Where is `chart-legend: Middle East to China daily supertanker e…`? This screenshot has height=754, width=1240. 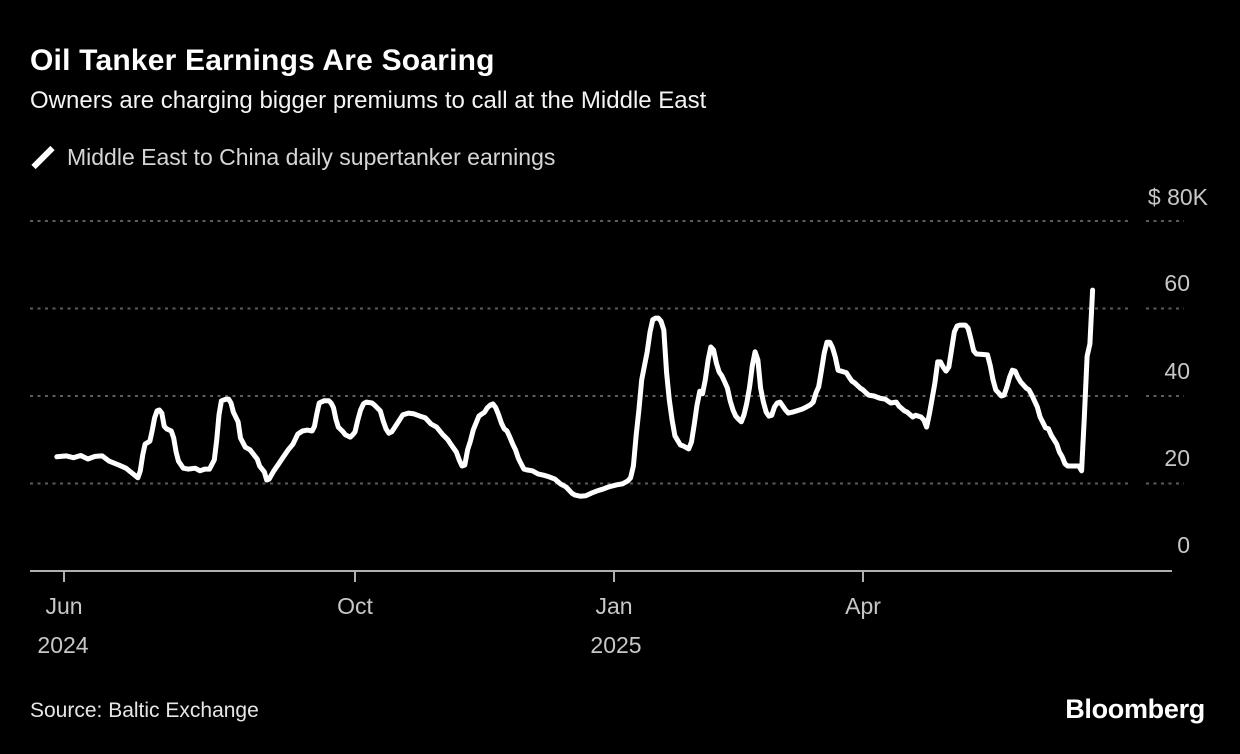
chart-legend: Middle East to China daily supertanker e… is located at coordinates (292, 157).